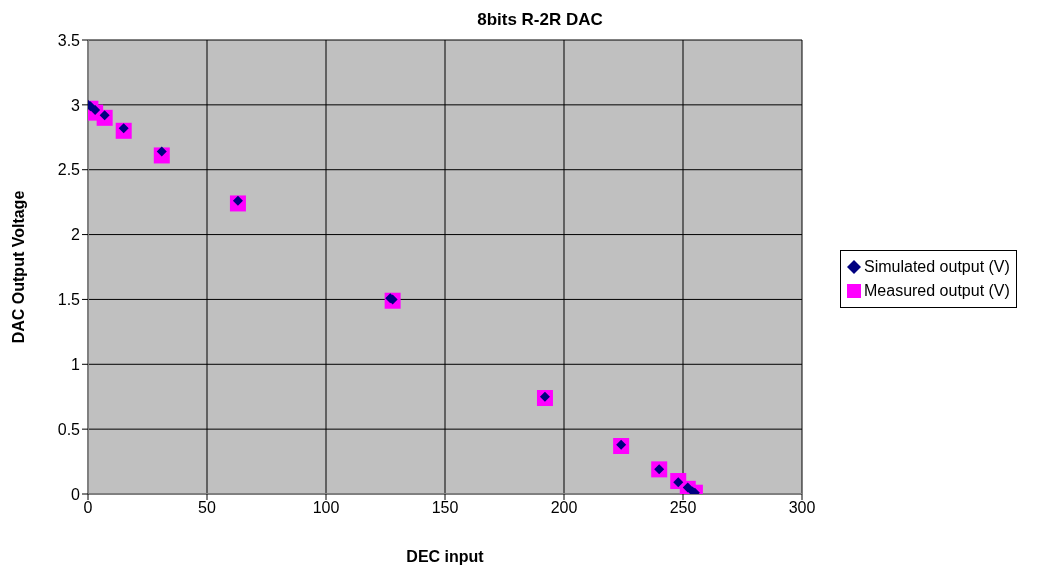 This screenshot has height=575, width=1063. Describe the element at coordinates (69, 429) in the screenshot. I see `y-tick-label: 0.5` at that location.